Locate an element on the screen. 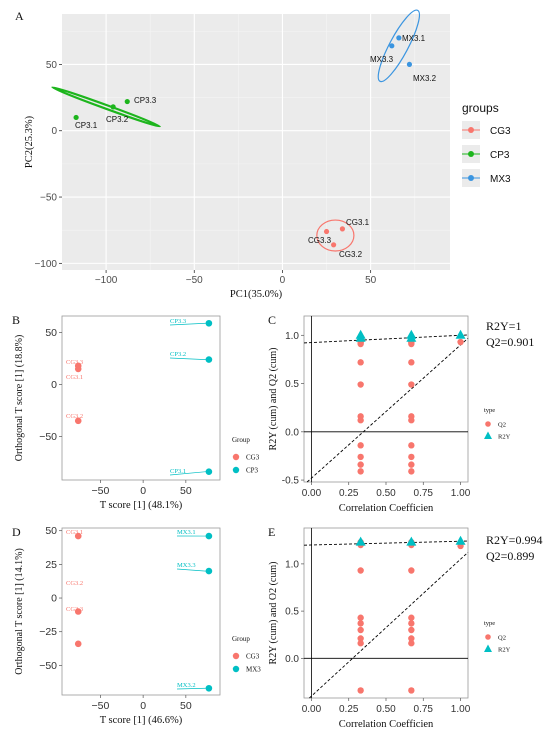  panel-d-frame is located at coordinates (141, 611).